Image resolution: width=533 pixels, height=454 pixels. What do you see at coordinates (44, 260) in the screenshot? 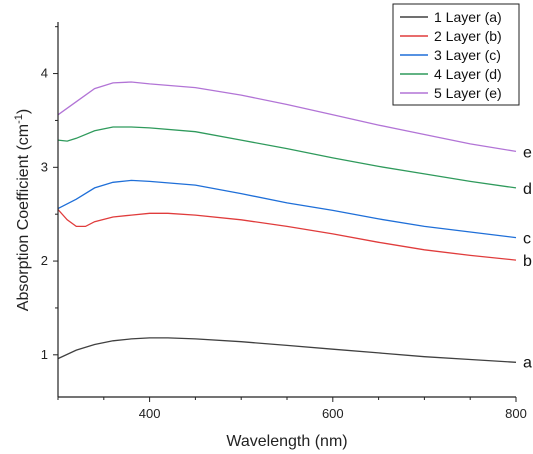
I see `y-tick-label: 2` at bounding box center [44, 260].